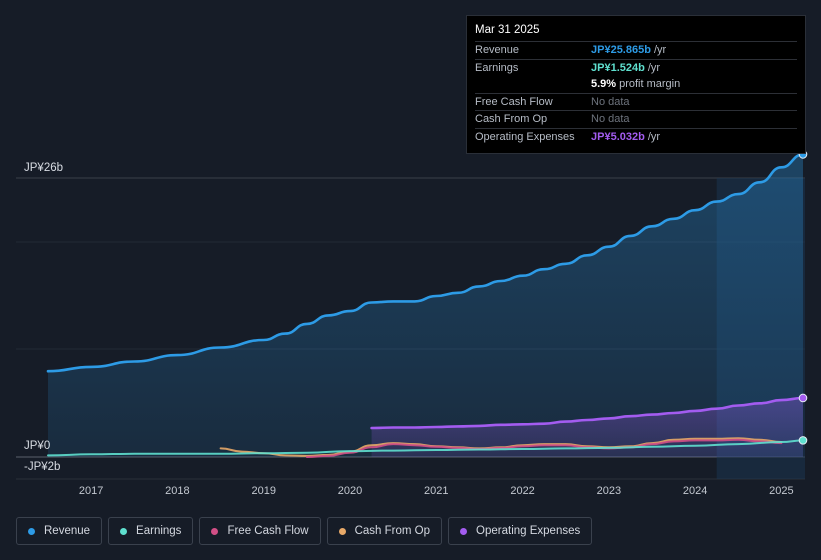 The width and height of the screenshot is (821, 560). What do you see at coordinates (511, 119) in the screenshot?
I see `tooltip-label: Cash From Op` at bounding box center [511, 119].